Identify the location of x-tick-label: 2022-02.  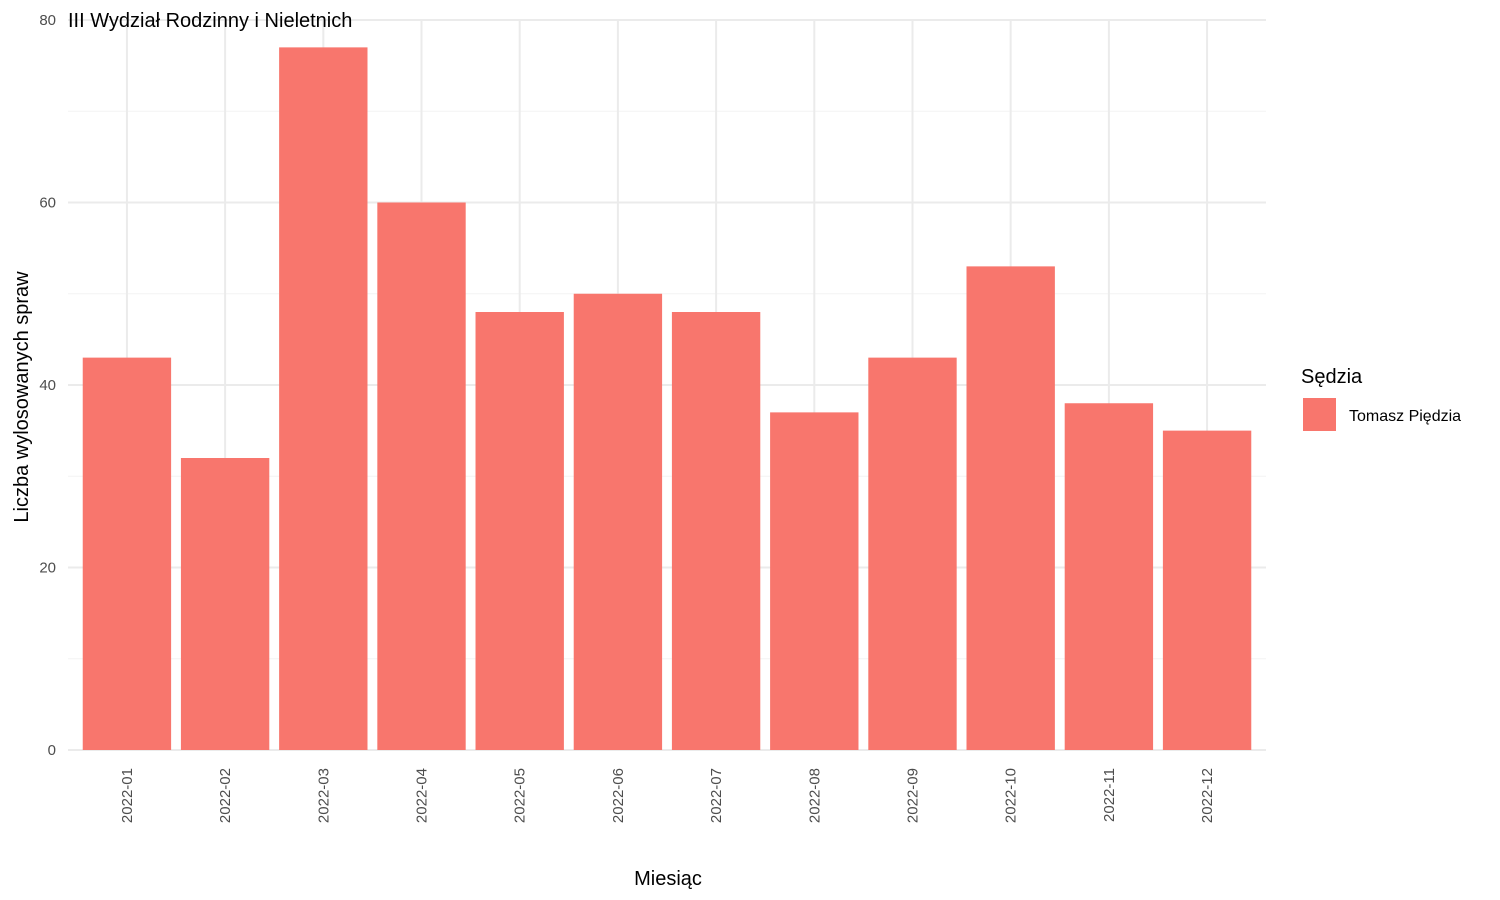
(225, 795).